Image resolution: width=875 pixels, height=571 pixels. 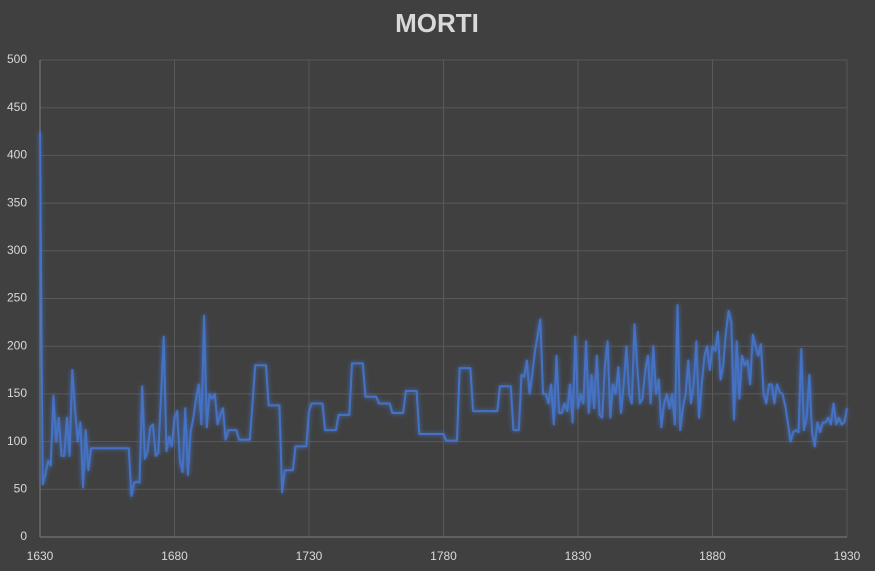 What do you see at coordinates (17, 59) in the screenshot?
I see `y-tick-label: 500` at bounding box center [17, 59].